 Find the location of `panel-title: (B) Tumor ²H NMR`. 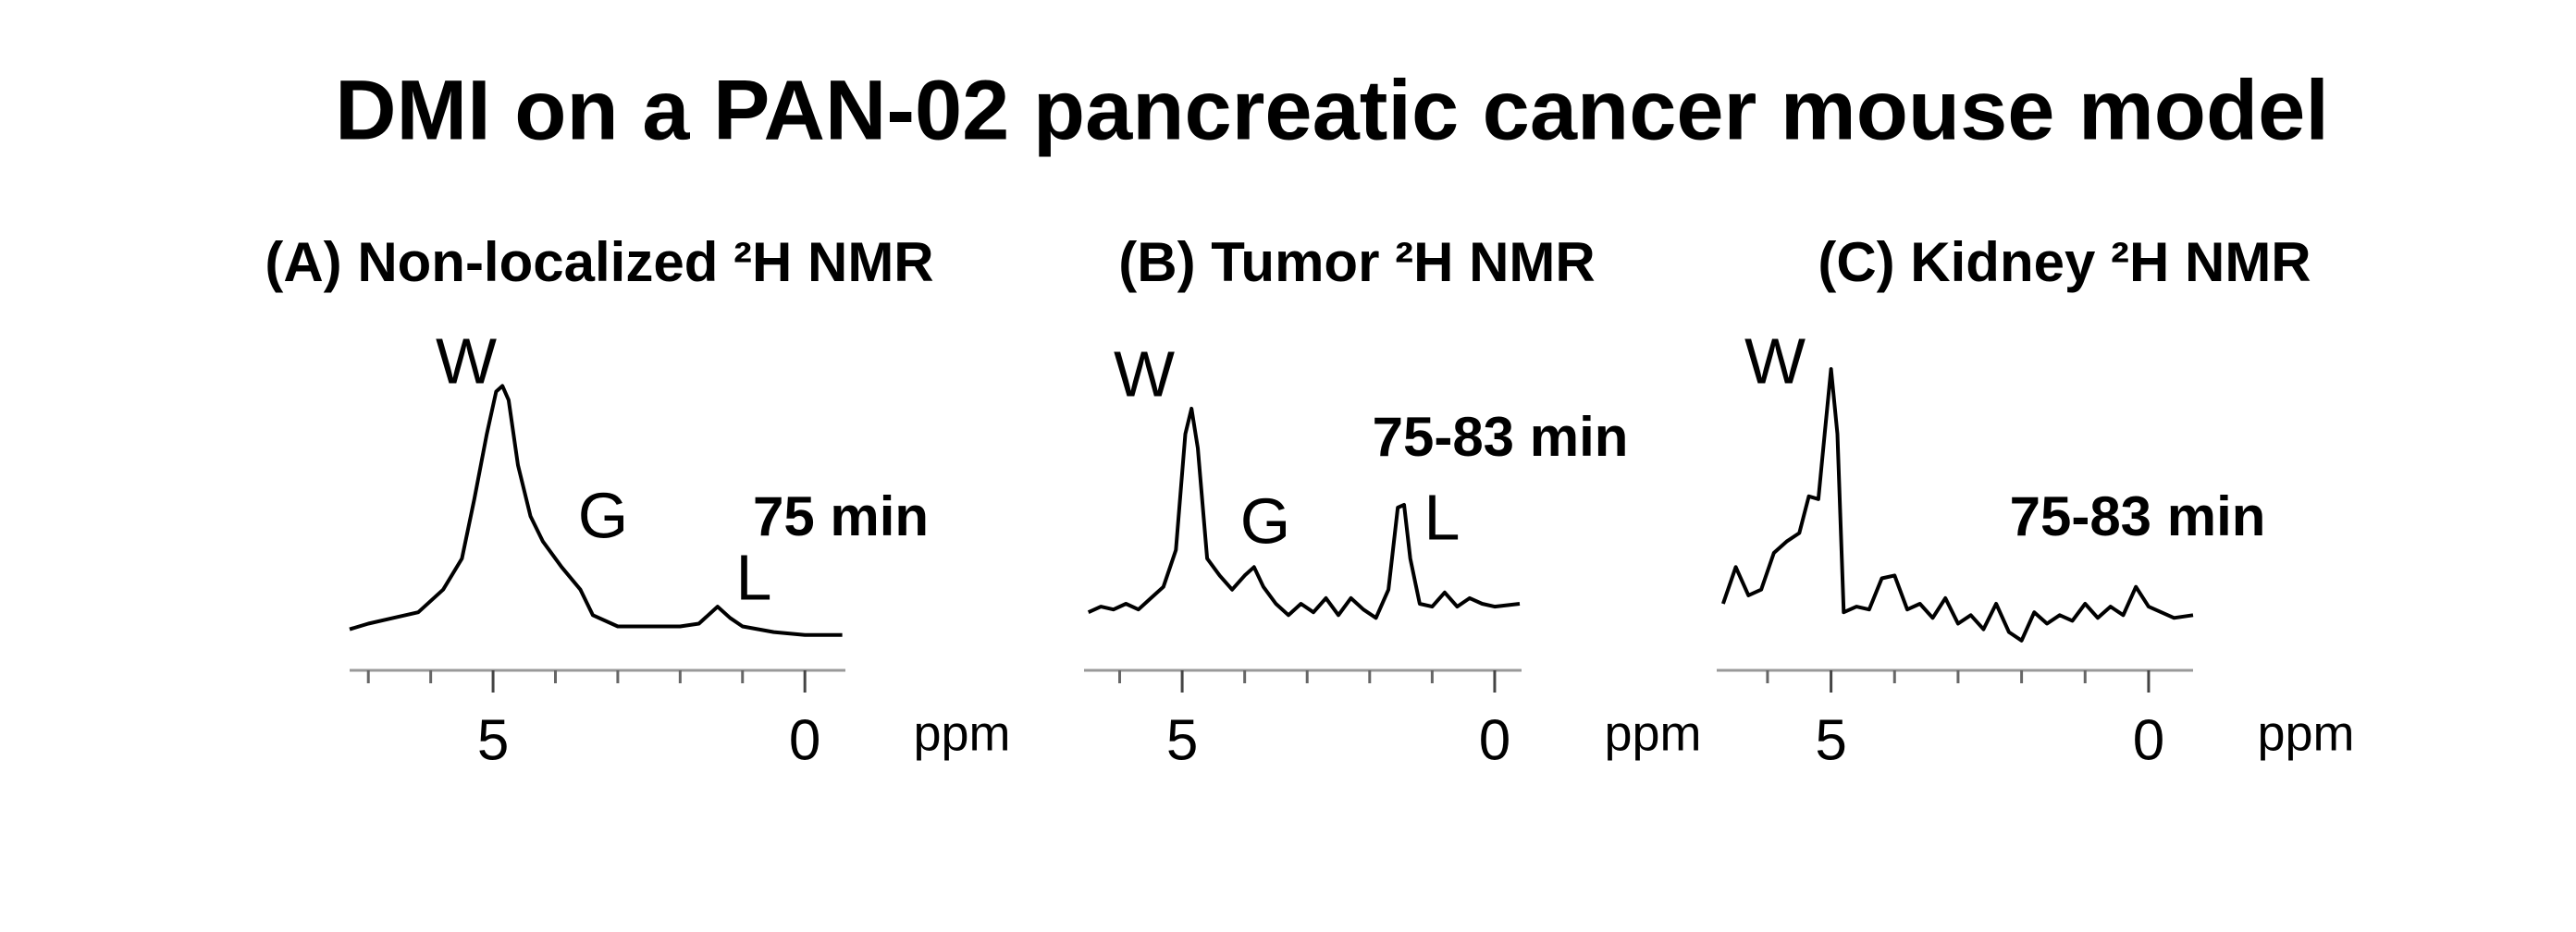

panel-title: (B) Tumor ²H NMR is located at coordinates (1356, 262).